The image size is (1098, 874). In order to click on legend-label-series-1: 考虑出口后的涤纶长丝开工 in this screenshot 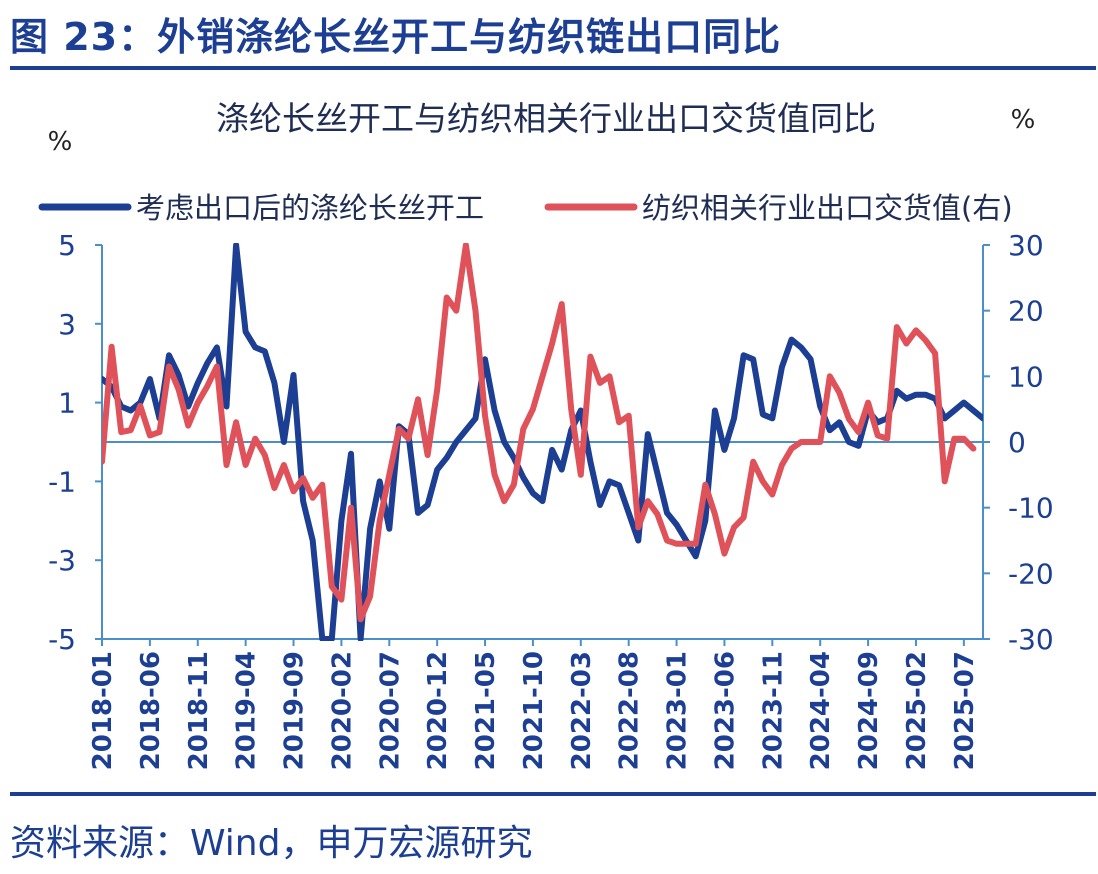, I will do `click(310, 208)`.